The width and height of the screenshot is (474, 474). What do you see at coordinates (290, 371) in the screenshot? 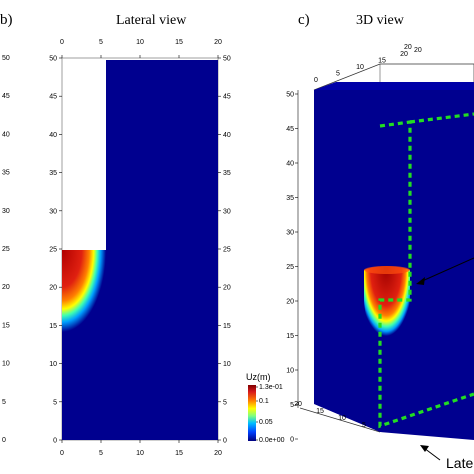
I see `panel-c-left-tick-label: 10` at bounding box center [290, 371].